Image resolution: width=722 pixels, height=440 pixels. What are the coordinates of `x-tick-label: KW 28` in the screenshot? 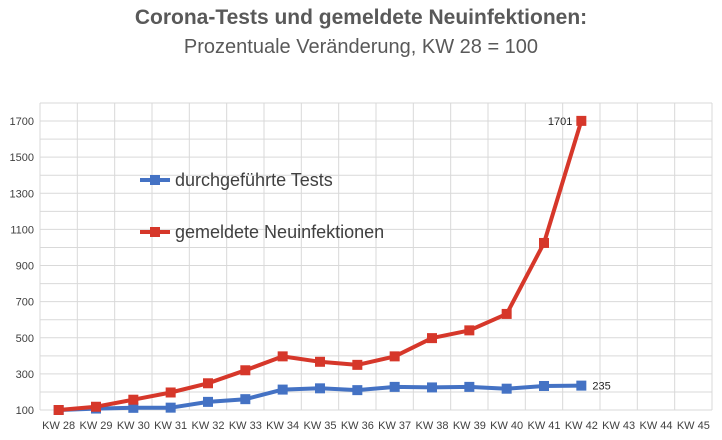 It's located at (58, 426).